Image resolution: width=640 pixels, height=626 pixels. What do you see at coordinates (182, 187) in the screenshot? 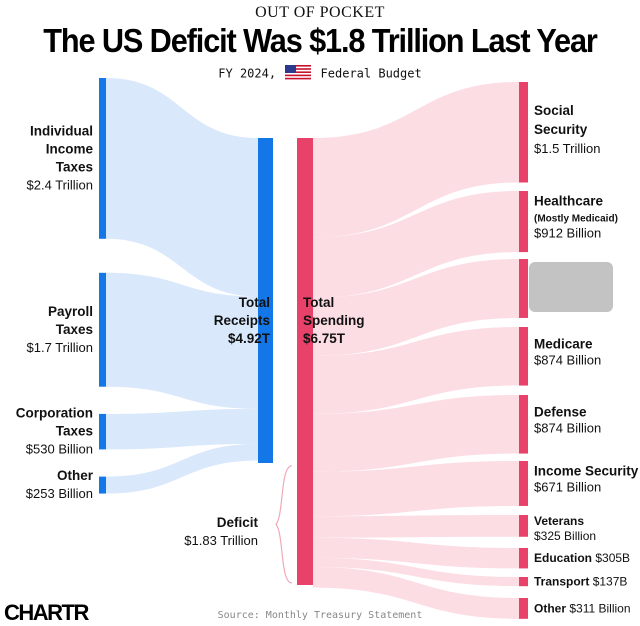
I see `receipts-flow-individual-income-taxes` at bounding box center [182, 187].